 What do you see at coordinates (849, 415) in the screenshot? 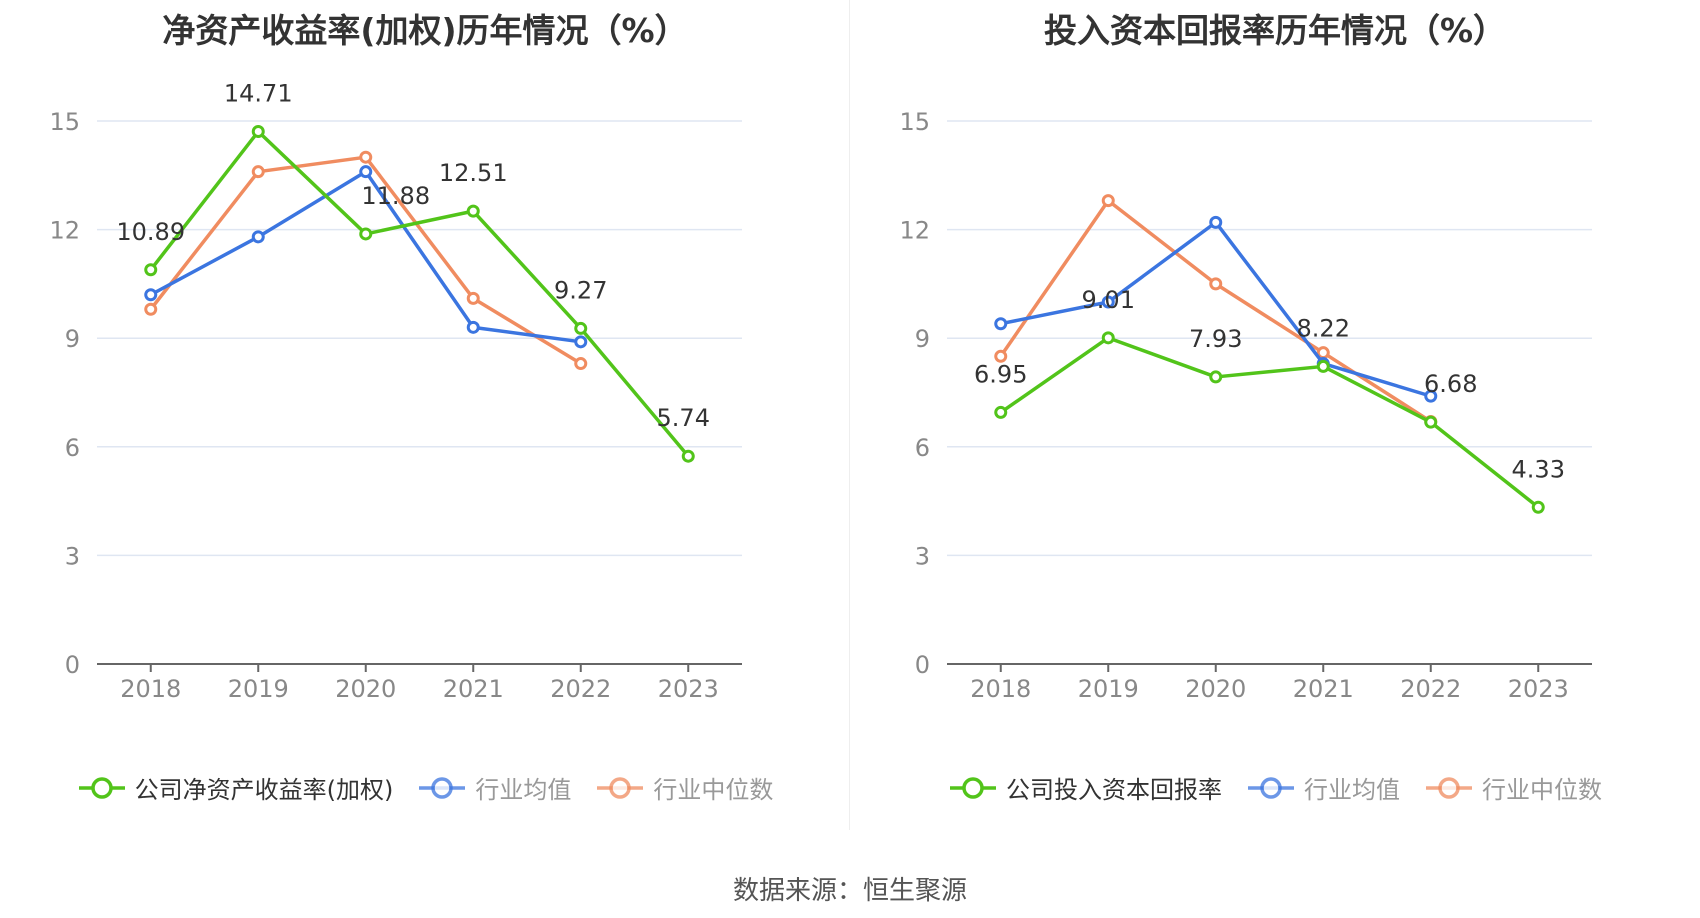
I see `panel-divider` at bounding box center [849, 415].